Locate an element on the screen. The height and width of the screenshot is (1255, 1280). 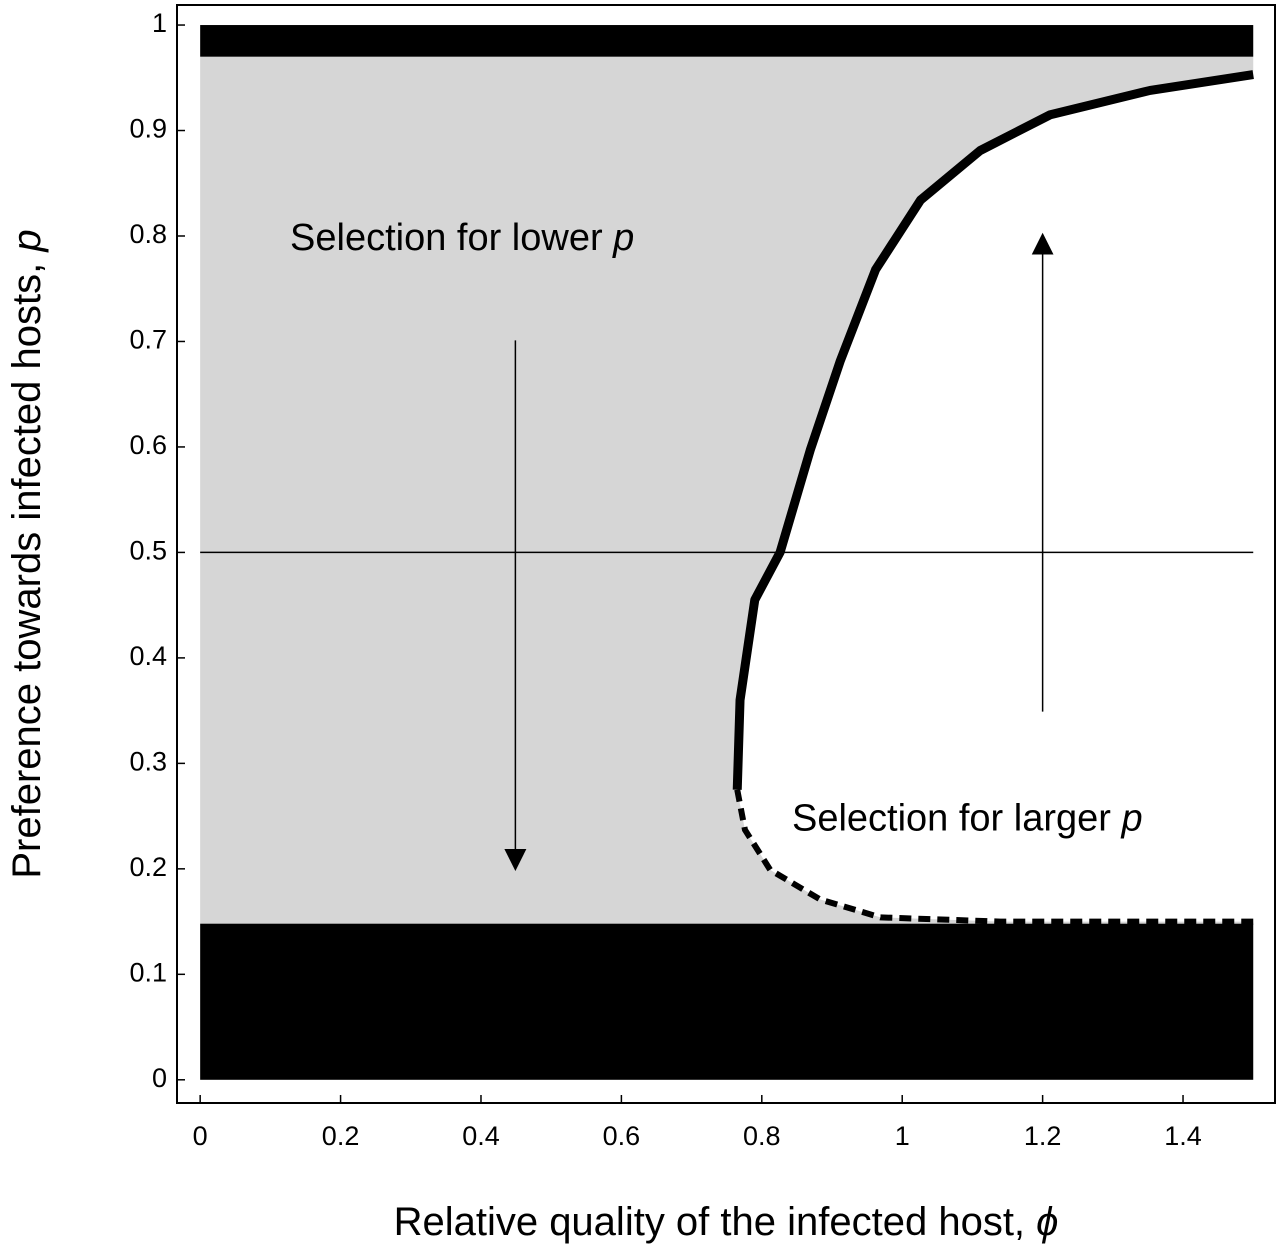
annotation: Selection for larger p is located at coordinates (967, 818).